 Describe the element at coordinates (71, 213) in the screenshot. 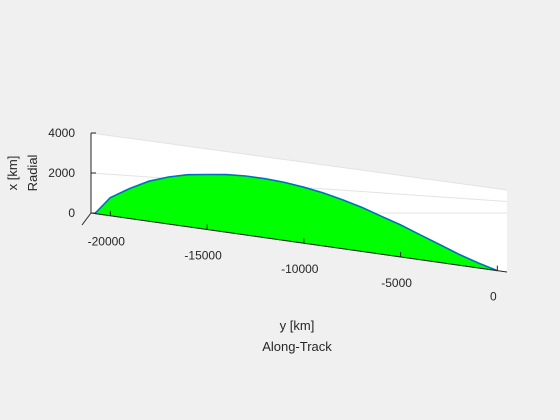

I see `y-tick-label: 0` at that location.